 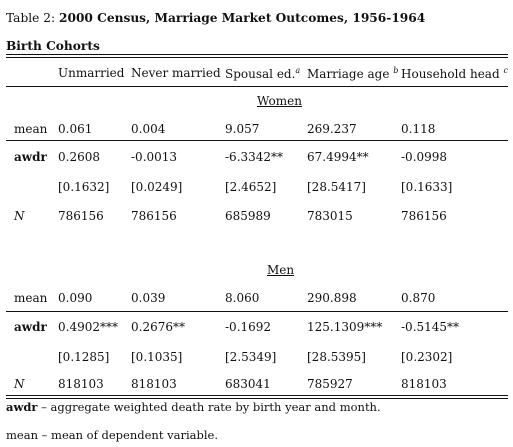 What do you see at coordinates (257, 86) in the screenshot?
I see `header-rule` at bounding box center [257, 86].